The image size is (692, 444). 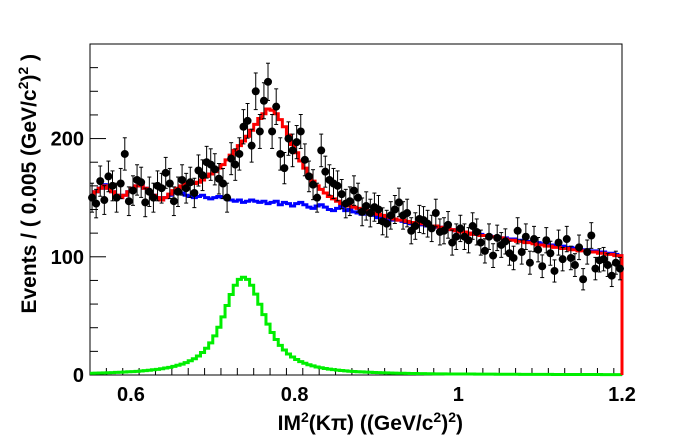 I want to click on y-axis-title: Events / ( 0.005 (GeV/c2)2 ), so click(x=28, y=184).